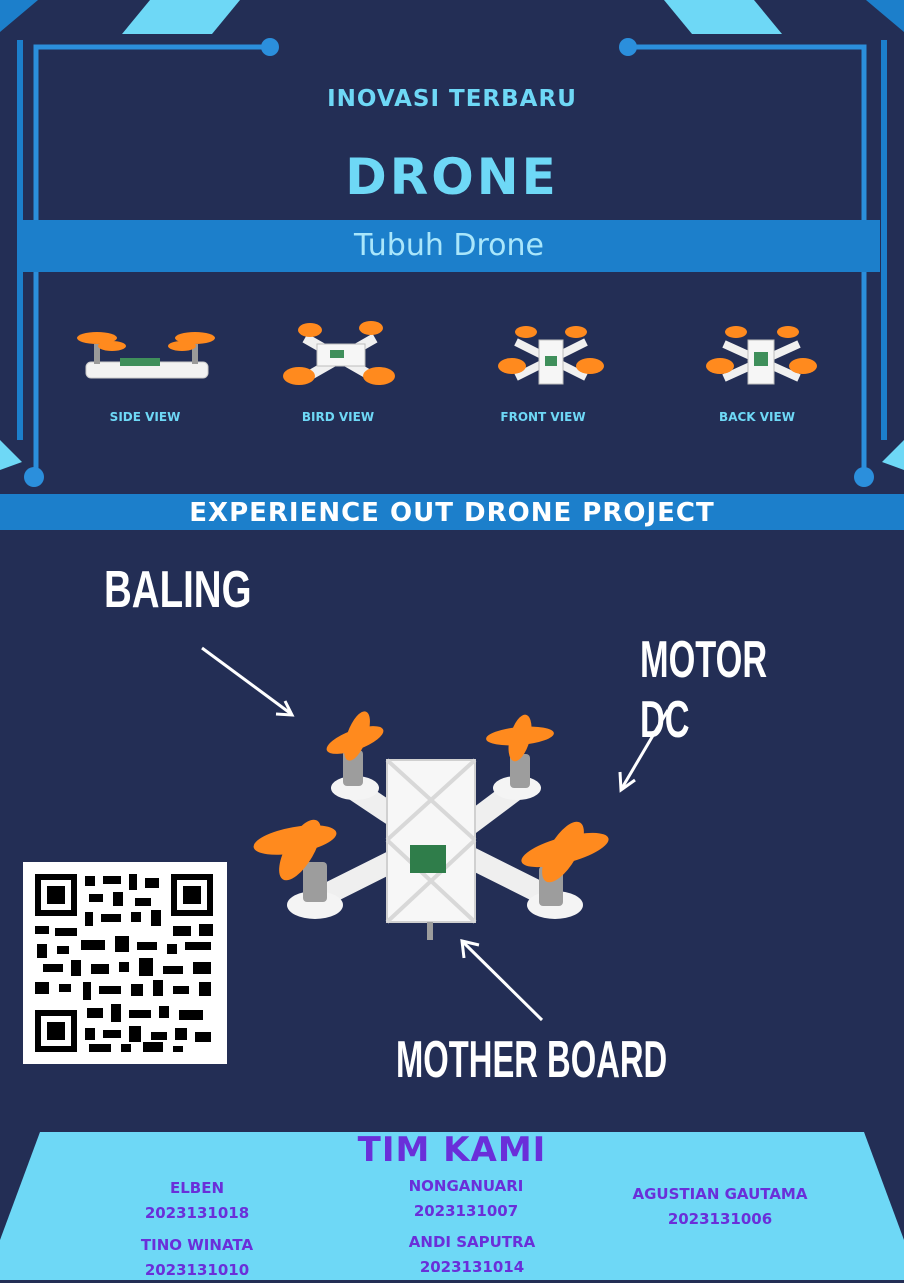 Image resolution: width=904 pixels, height=1283 pixels. I want to click on section-band: Tubuh Drone, so click(449, 246).